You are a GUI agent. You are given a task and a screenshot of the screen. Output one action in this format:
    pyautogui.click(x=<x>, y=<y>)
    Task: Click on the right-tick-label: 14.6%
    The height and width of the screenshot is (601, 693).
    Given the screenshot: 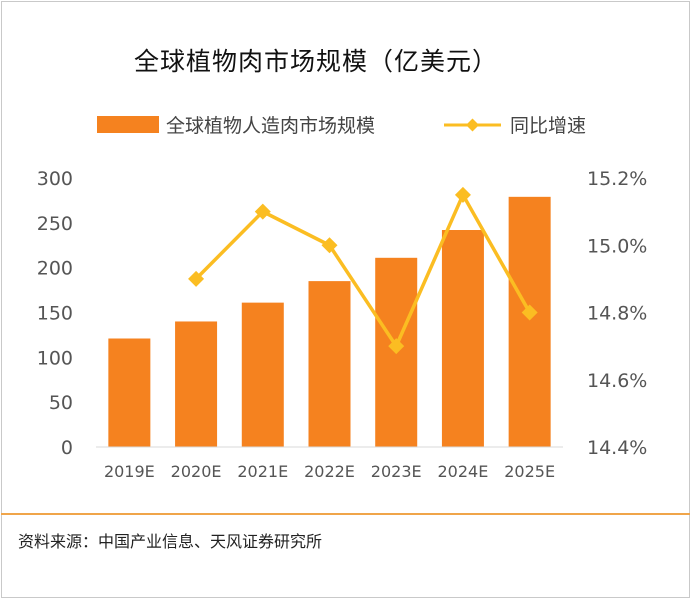 What is the action you would take?
    pyautogui.click(x=617, y=381)
    